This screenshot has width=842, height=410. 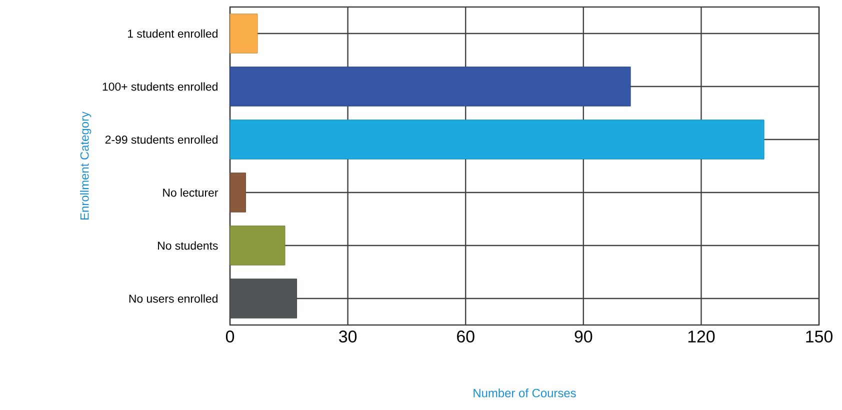 I want to click on x-tick-label: 30, so click(x=348, y=336).